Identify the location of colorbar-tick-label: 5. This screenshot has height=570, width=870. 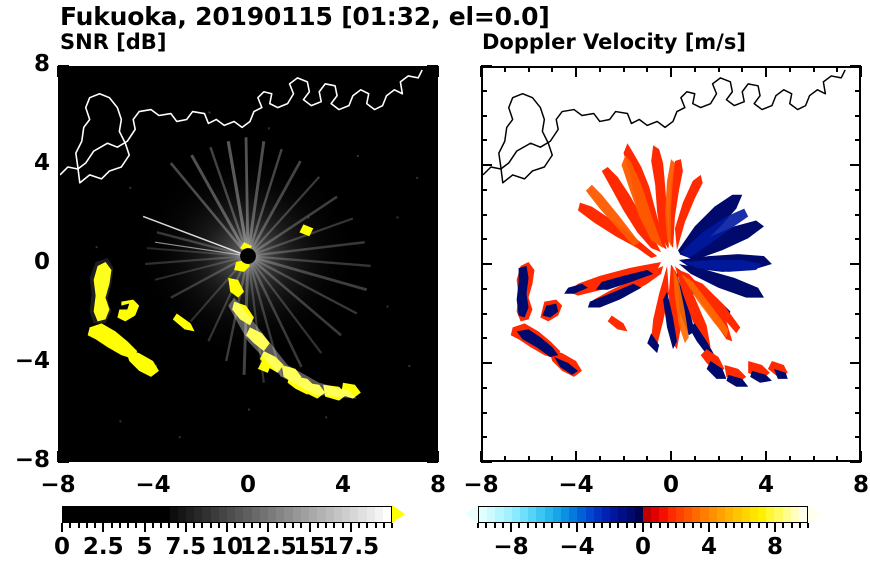
(144, 547).